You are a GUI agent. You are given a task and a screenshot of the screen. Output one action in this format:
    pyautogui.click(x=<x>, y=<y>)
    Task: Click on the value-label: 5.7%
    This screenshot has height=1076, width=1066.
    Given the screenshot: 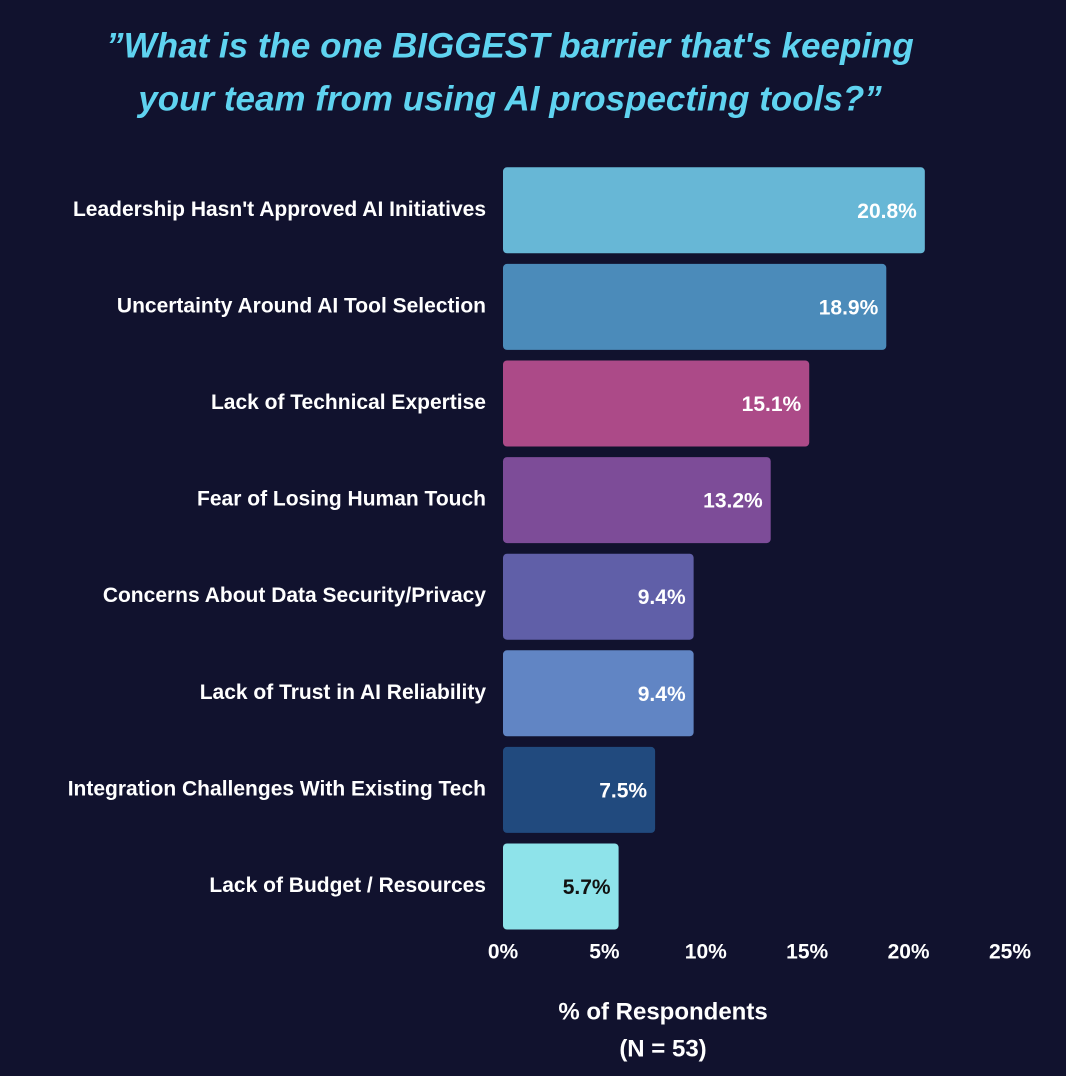 What is the action you would take?
    pyautogui.click(x=587, y=887)
    